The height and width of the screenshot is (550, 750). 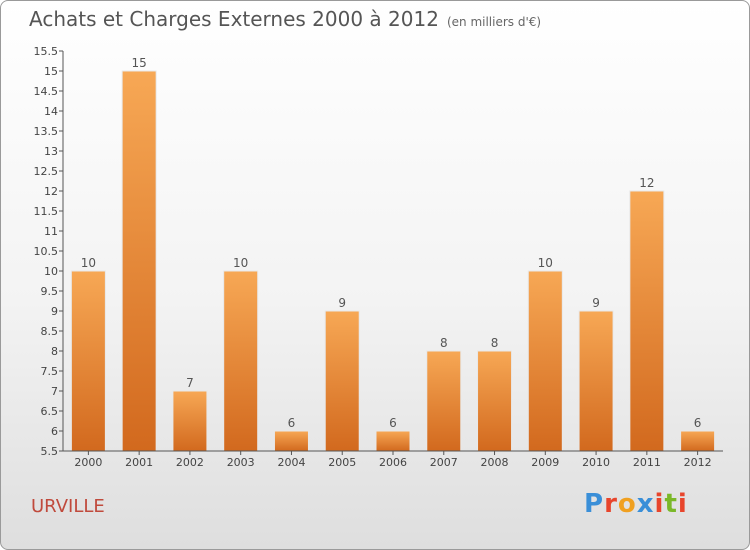 I want to click on y-tick-label: 11.5, so click(x=46, y=211).